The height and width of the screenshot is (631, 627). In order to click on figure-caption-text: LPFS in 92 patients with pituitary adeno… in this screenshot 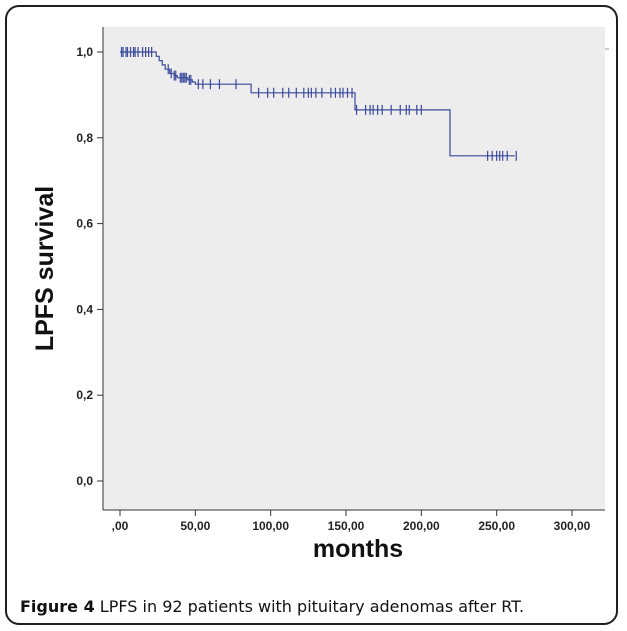, I will do `click(312, 606)`.